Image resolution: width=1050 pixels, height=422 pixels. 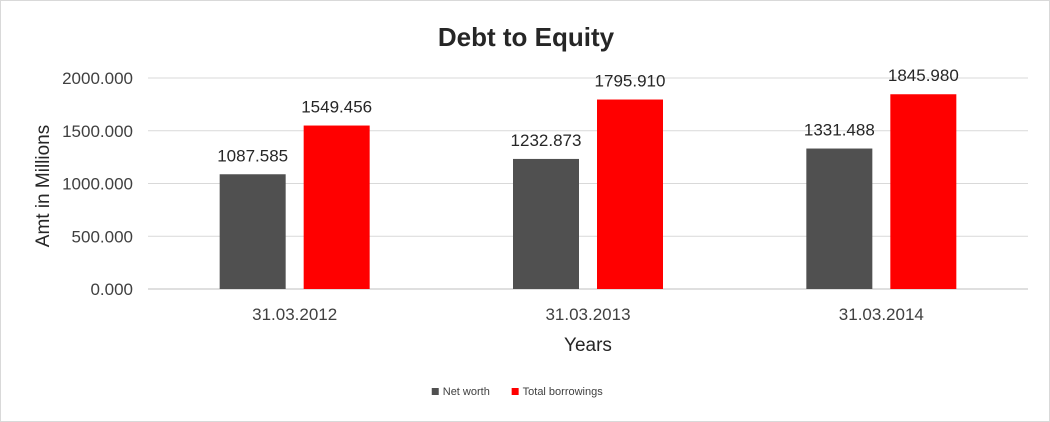 What do you see at coordinates (466, 392) in the screenshot?
I see `legend-label: Net worth` at bounding box center [466, 392].